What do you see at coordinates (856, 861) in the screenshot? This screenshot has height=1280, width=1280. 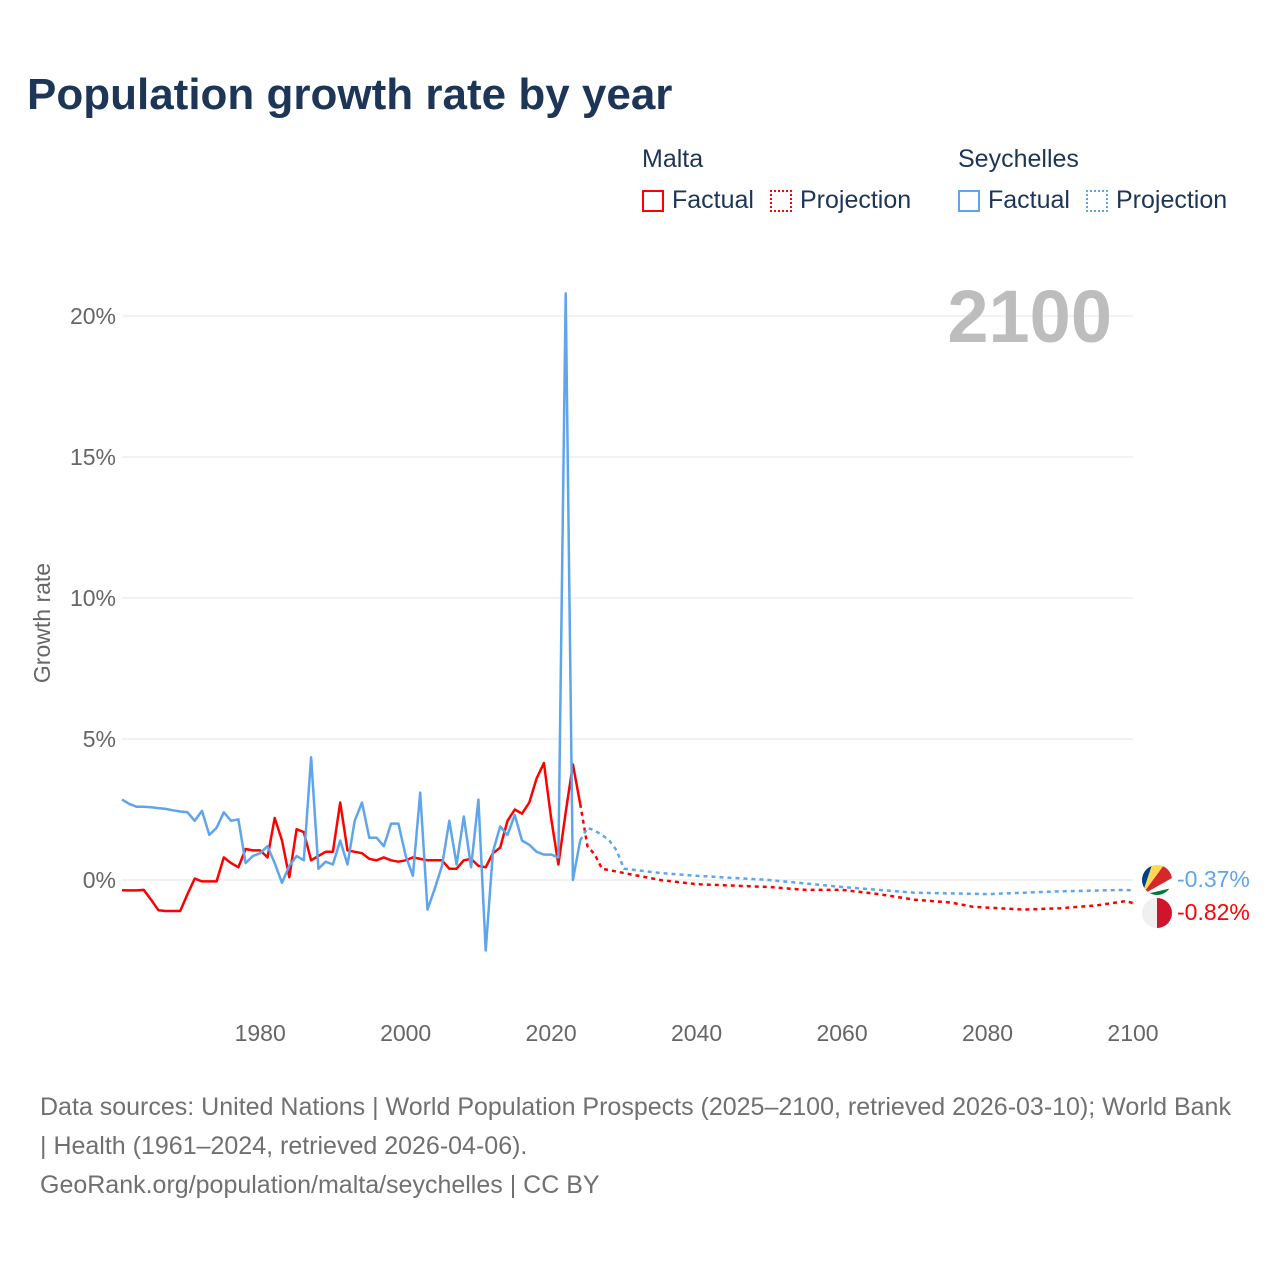 I see `seychelles-projection-line` at bounding box center [856, 861].